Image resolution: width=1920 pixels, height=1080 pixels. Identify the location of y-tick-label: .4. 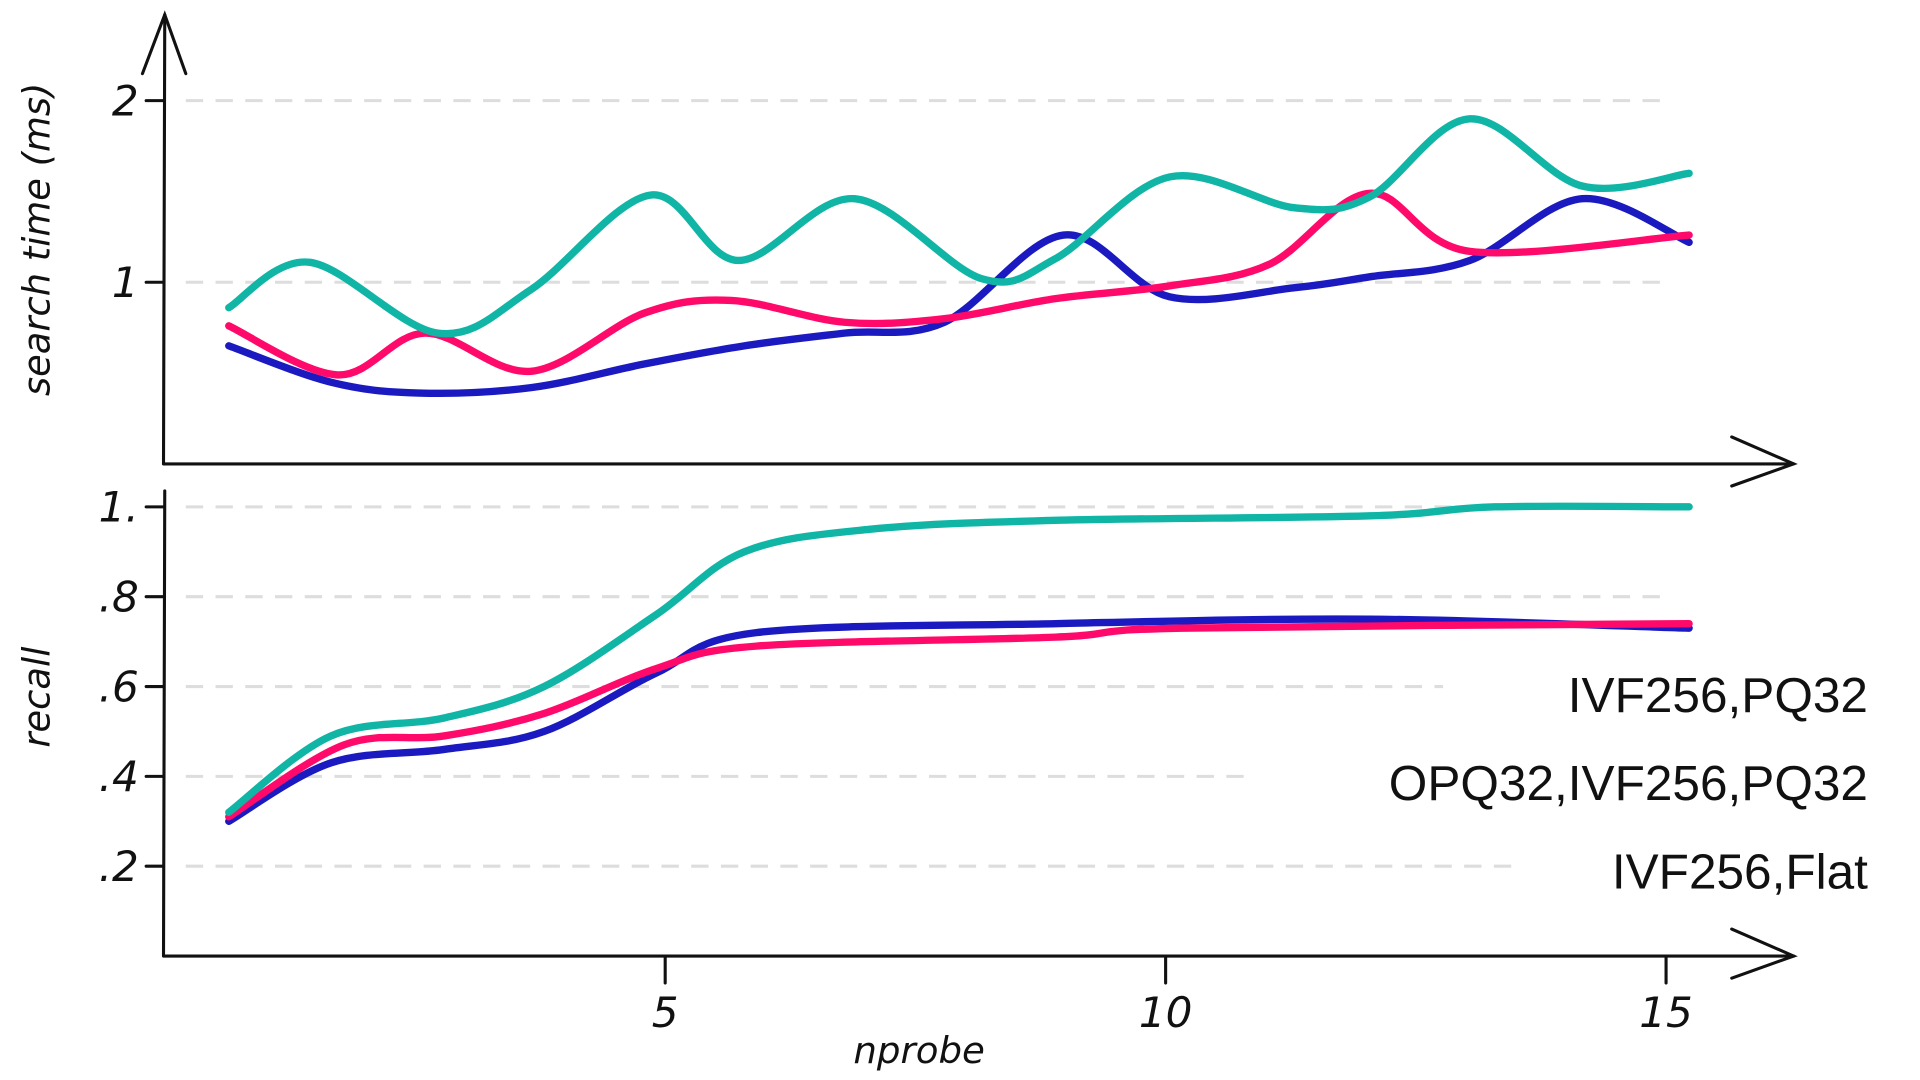
(119, 776).